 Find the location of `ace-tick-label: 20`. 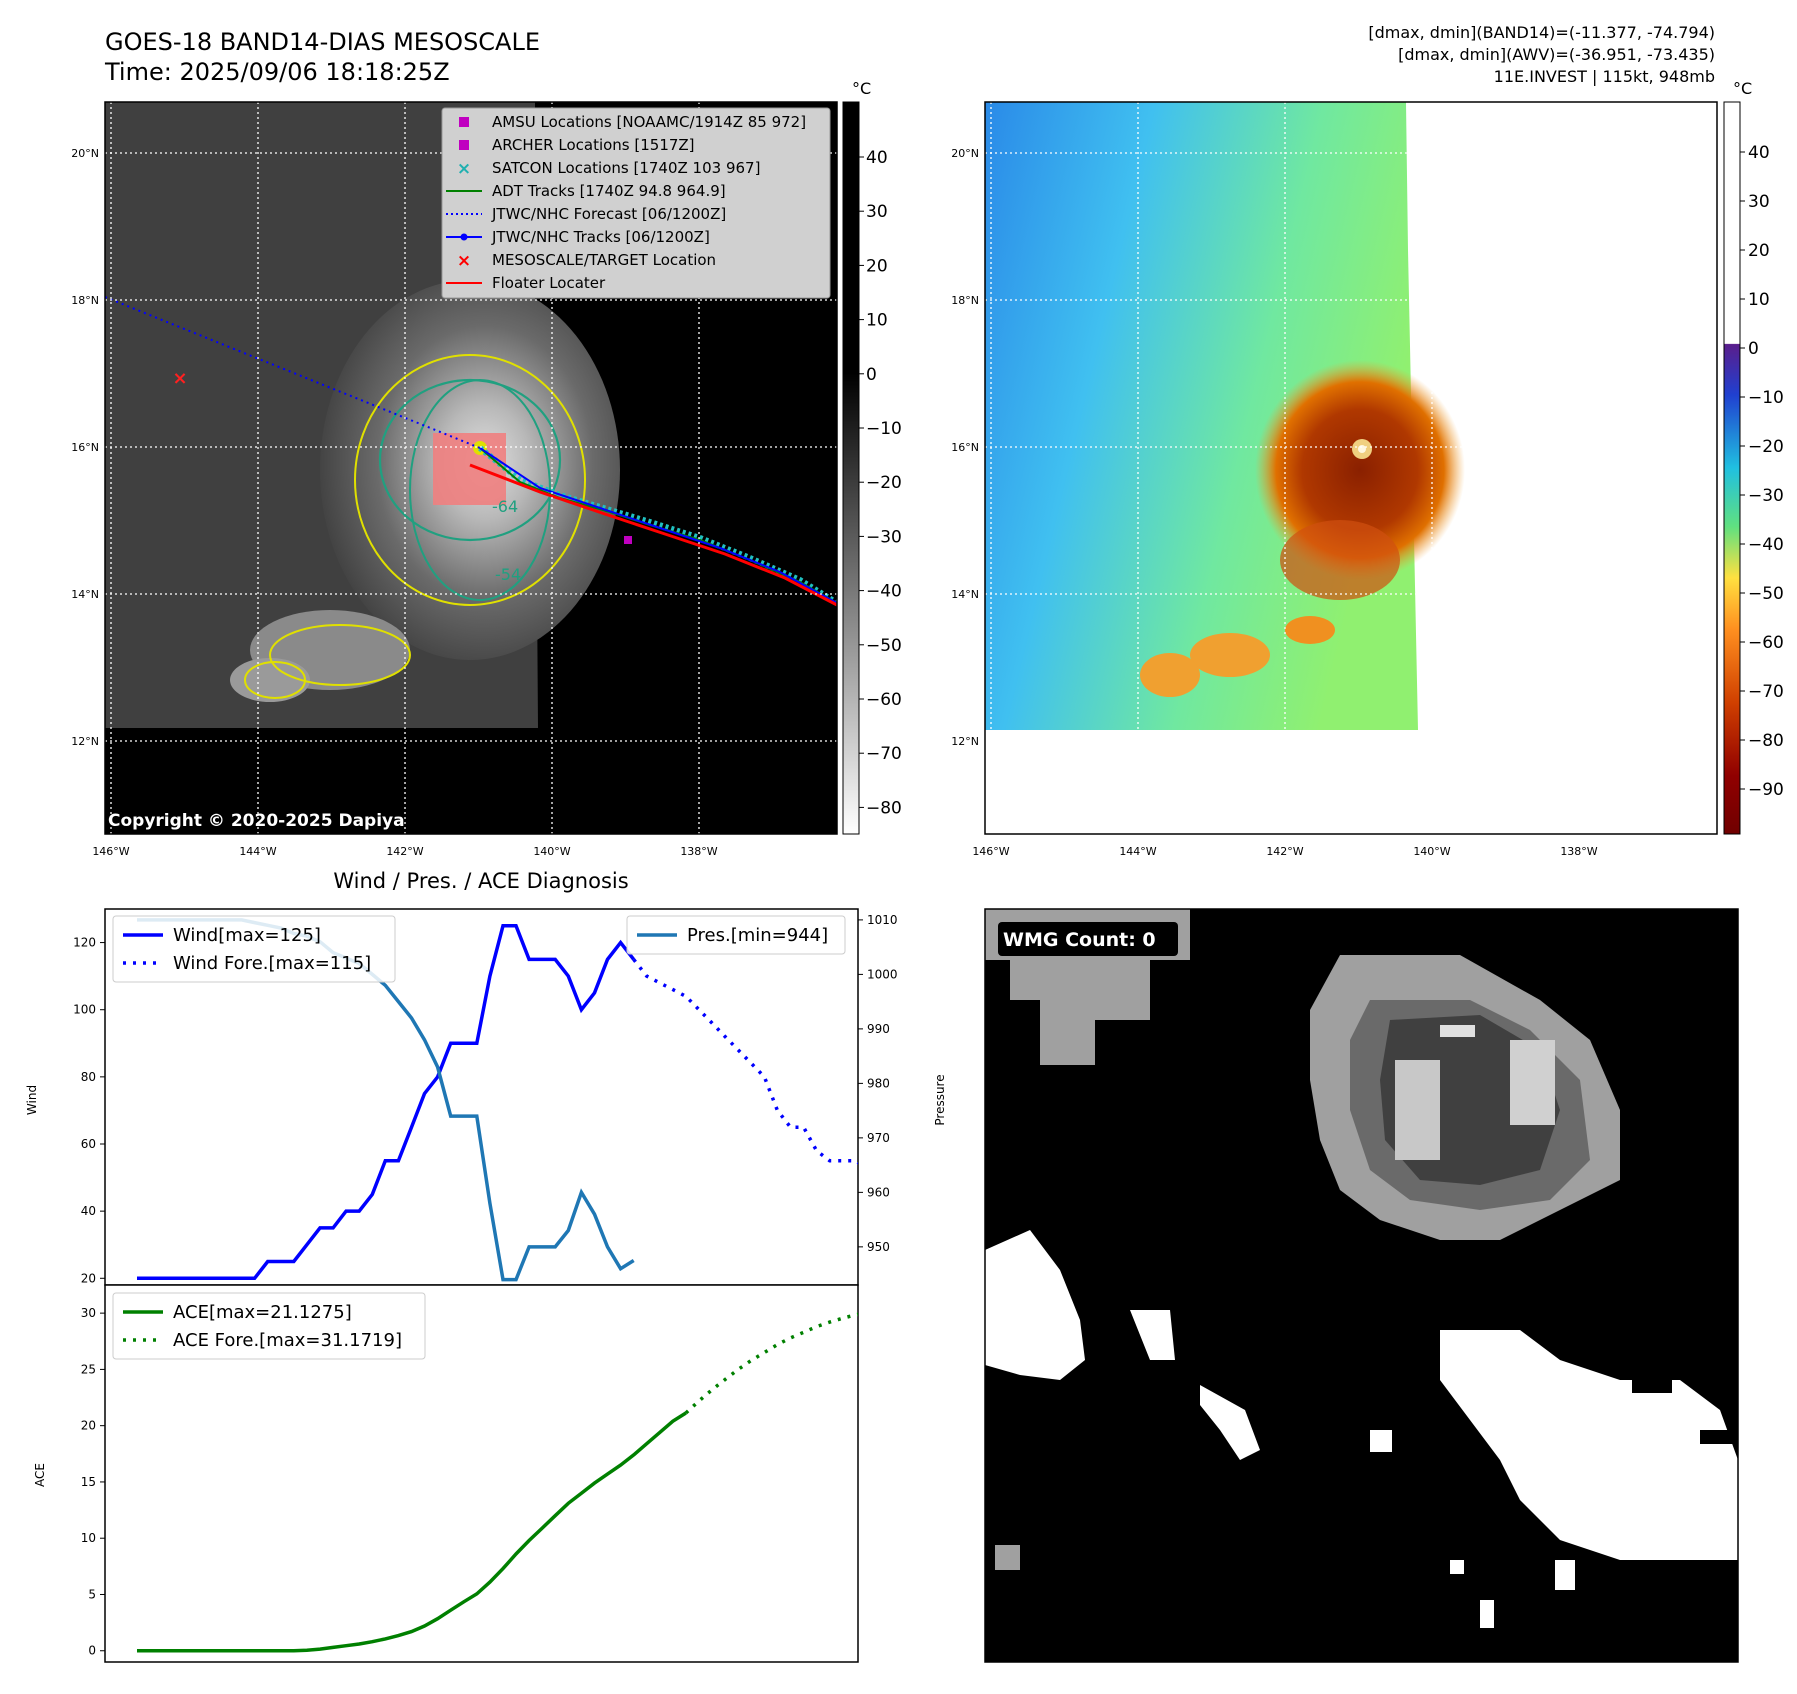

ace-tick-label: 20 is located at coordinates (88, 1426).